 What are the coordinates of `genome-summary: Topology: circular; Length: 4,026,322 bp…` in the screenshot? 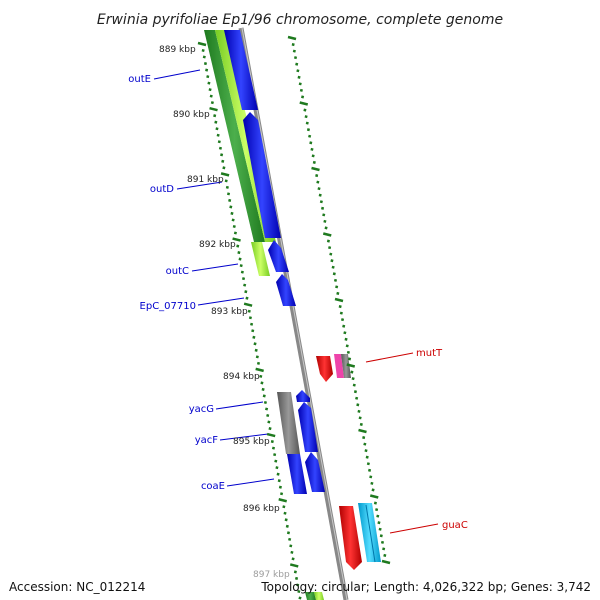 It's located at (426, 587).